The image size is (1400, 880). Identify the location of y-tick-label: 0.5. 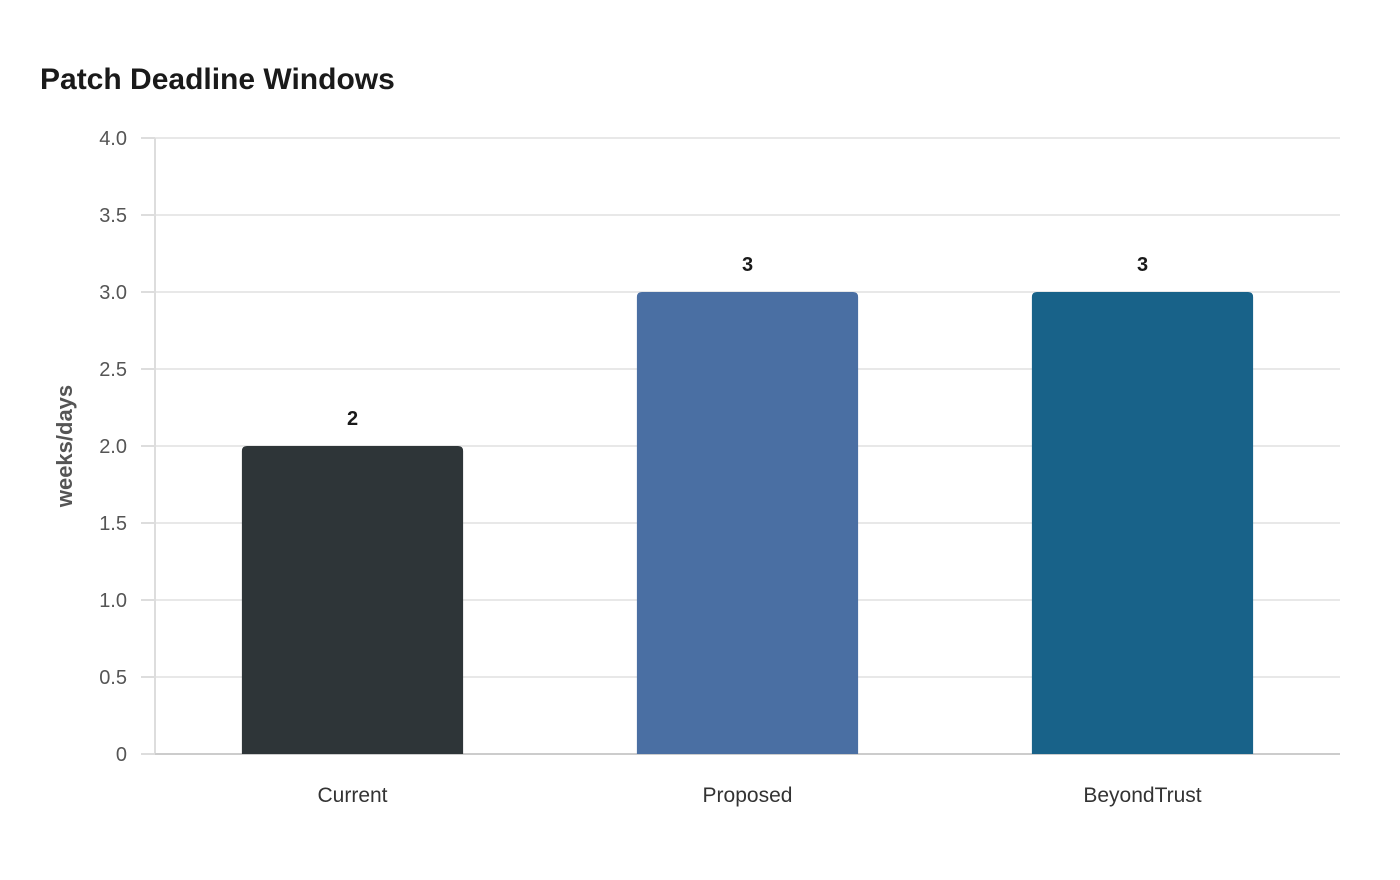
(113, 678).